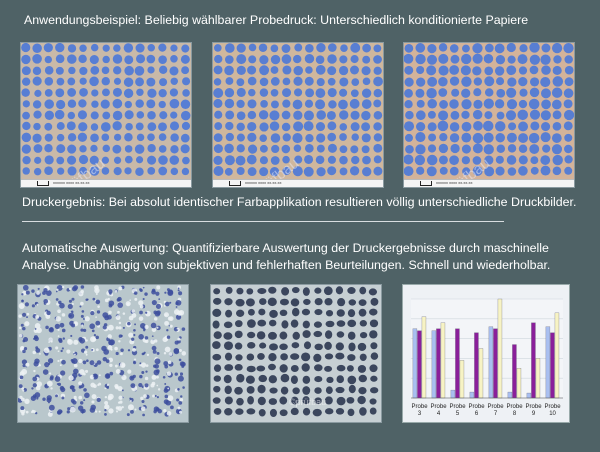  Describe the element at coordinates (263, 221) in the screenshot. I see `section-divider` at that location.